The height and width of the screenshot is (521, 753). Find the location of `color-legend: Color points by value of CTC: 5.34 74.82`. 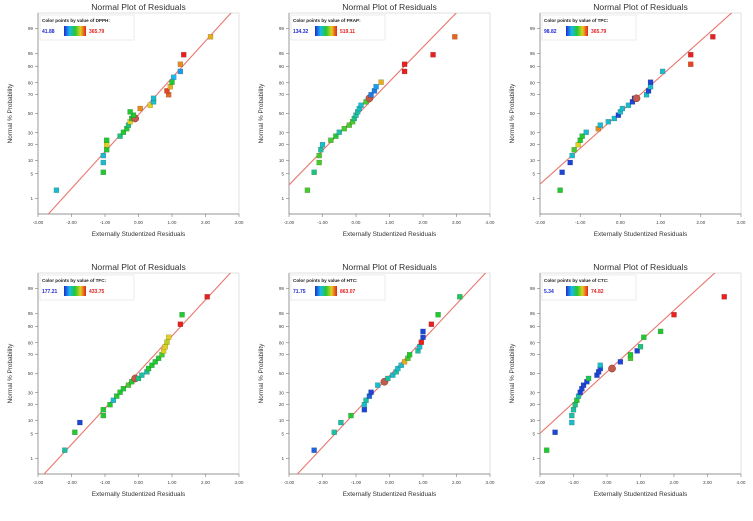

color-legend: Color points by value of CTC: 5.34 74.82 is located at coordinates (589, 287).